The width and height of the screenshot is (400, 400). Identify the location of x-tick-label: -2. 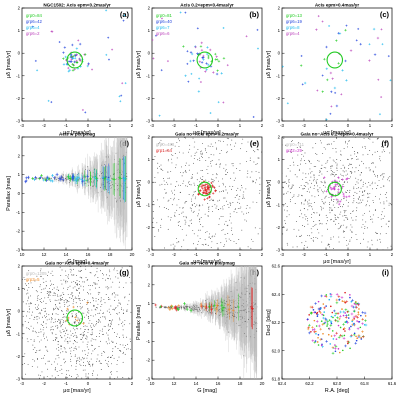
(44, 383).